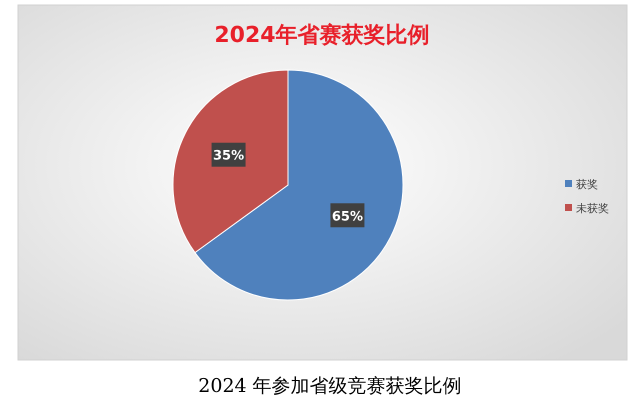 Image resolution: width=642 pixels, height=413 pixels. What do you see at coordinates (347, 216) in the screenshot?
I see `data-label: 65%` at bounding box center [347, 216].